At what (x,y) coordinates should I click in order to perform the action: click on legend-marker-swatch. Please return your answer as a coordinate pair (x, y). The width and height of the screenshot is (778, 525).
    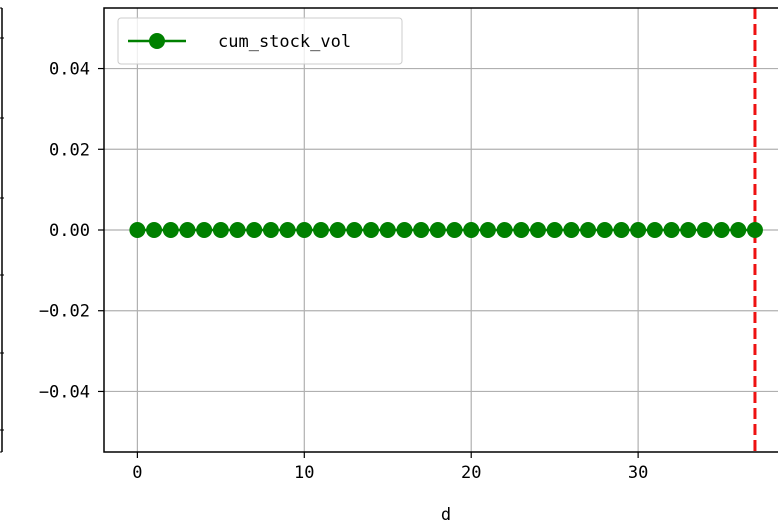
    Looking at the image, I should click on (157, 41).